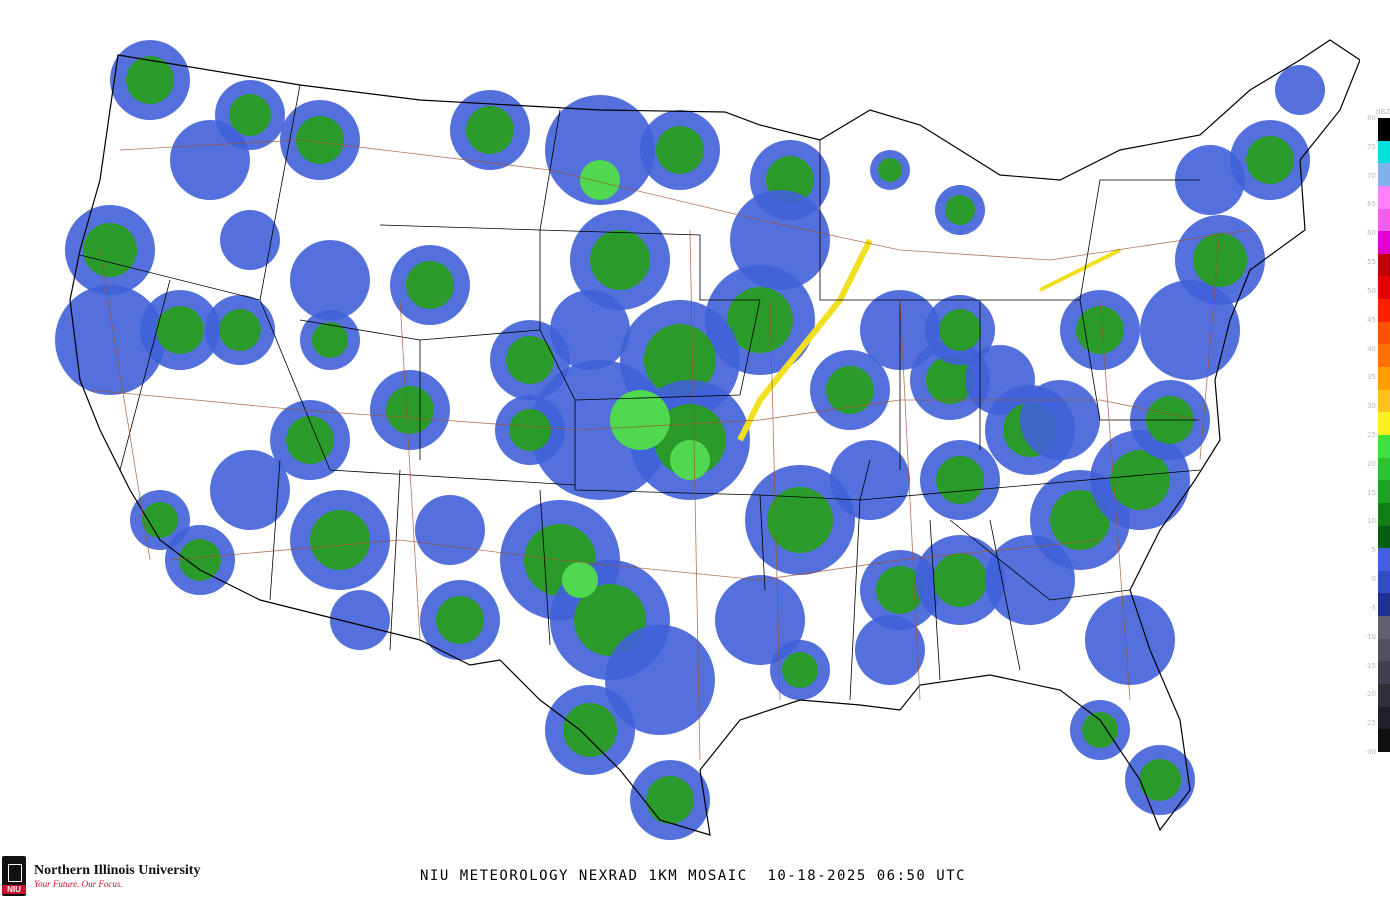 The width and height of the screenshot is (1390, 900). I want to click on colorbar-tick-label: 20, so click(1371, 463).